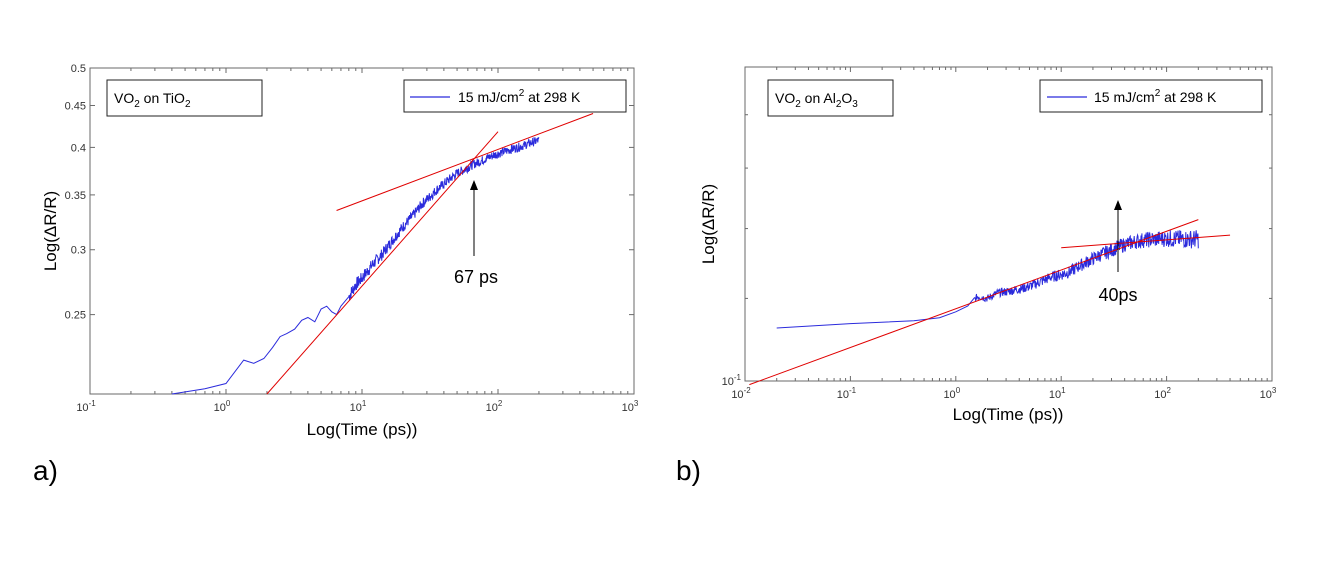 This screenshot has width=1344, height=576. What do you see at coordinates (474, 185) in the screenshot?
I see `chart-a-annotation-arrowhead` at bounding box center [474, 185].